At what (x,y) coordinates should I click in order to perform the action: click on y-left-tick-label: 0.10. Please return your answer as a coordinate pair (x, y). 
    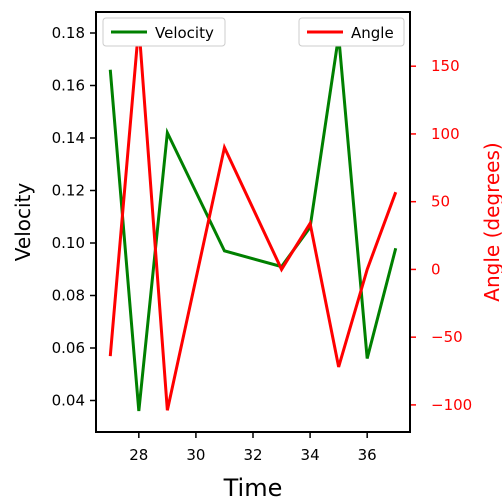
    Looking at the image, I should click on (68, 243).